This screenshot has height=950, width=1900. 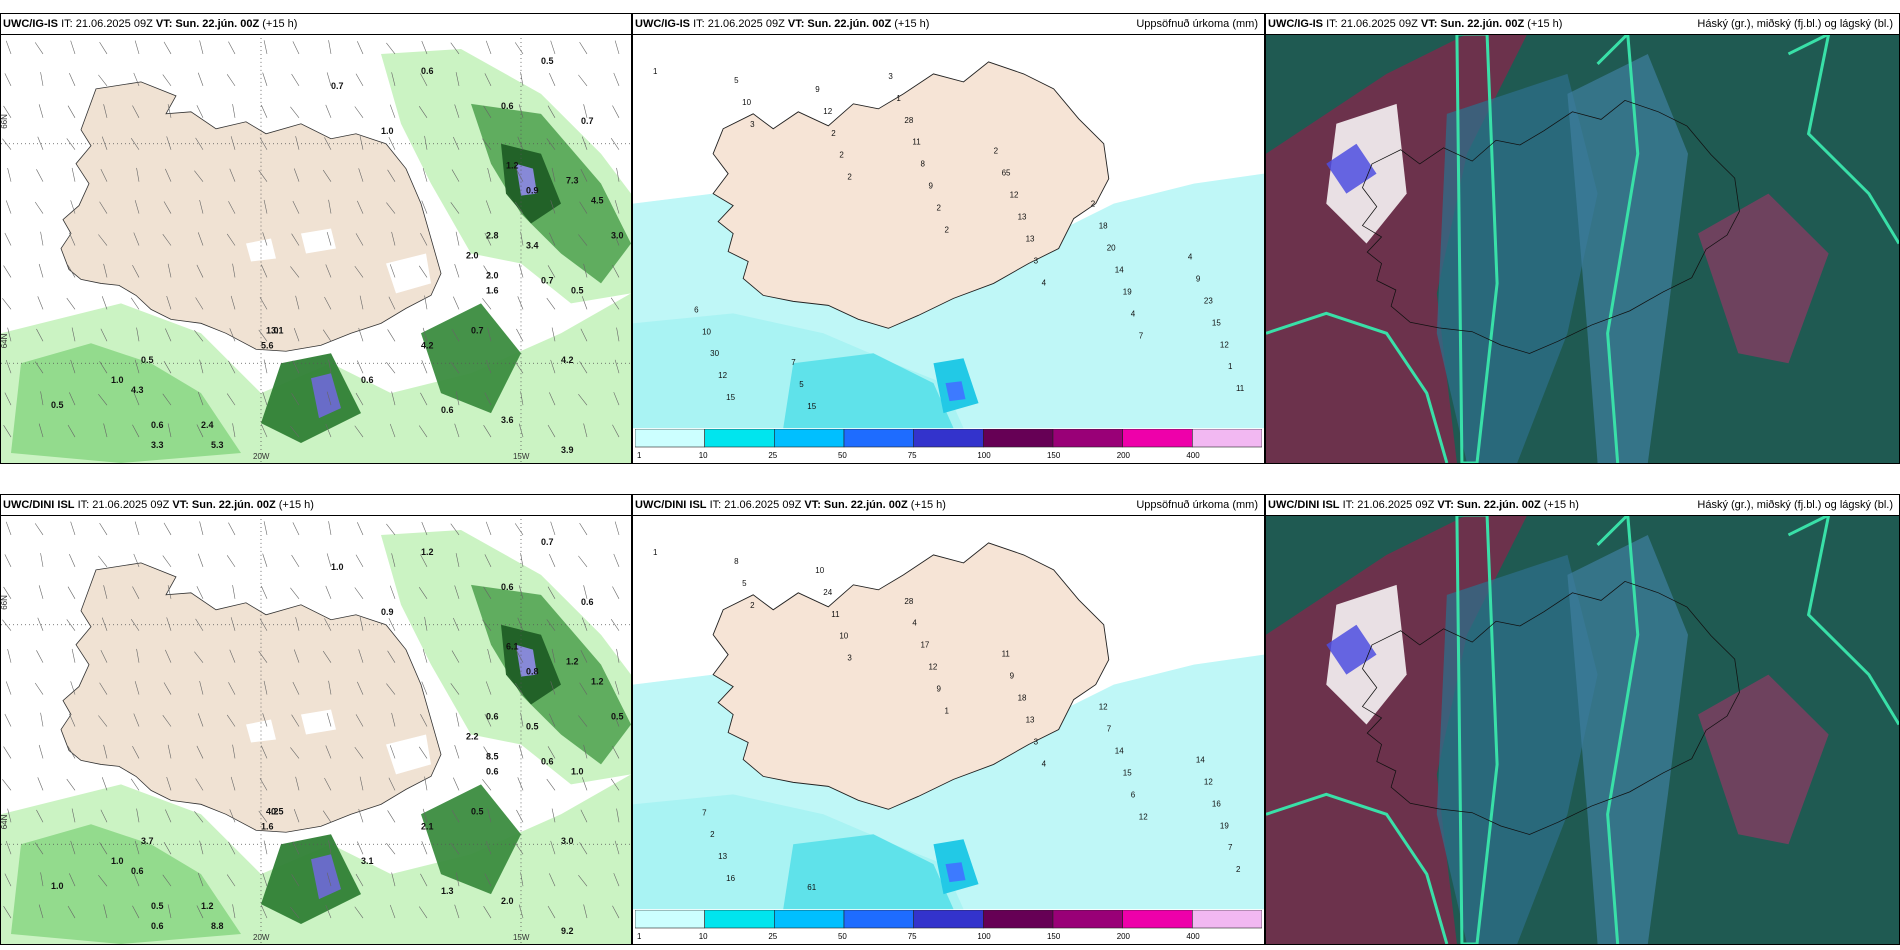 What do you see at coordinates (5, 821) in the screenshot?
I see `latitude-label: 64N` at bounding box center [5, 821].